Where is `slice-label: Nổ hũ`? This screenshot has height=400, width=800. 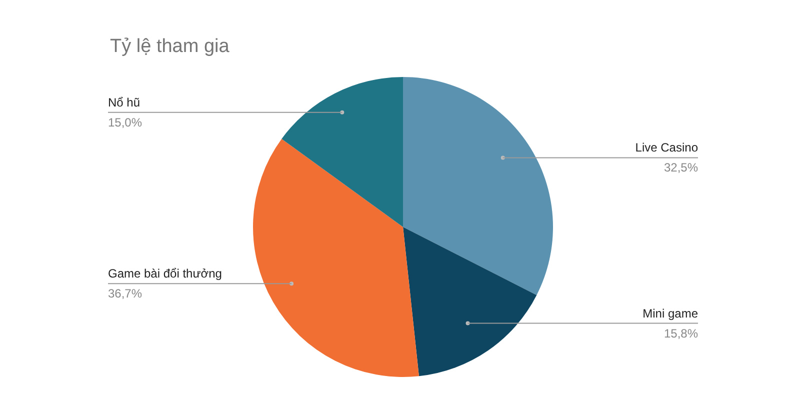
slice-label: Nổ hũ is located at coordinates (124, 102).